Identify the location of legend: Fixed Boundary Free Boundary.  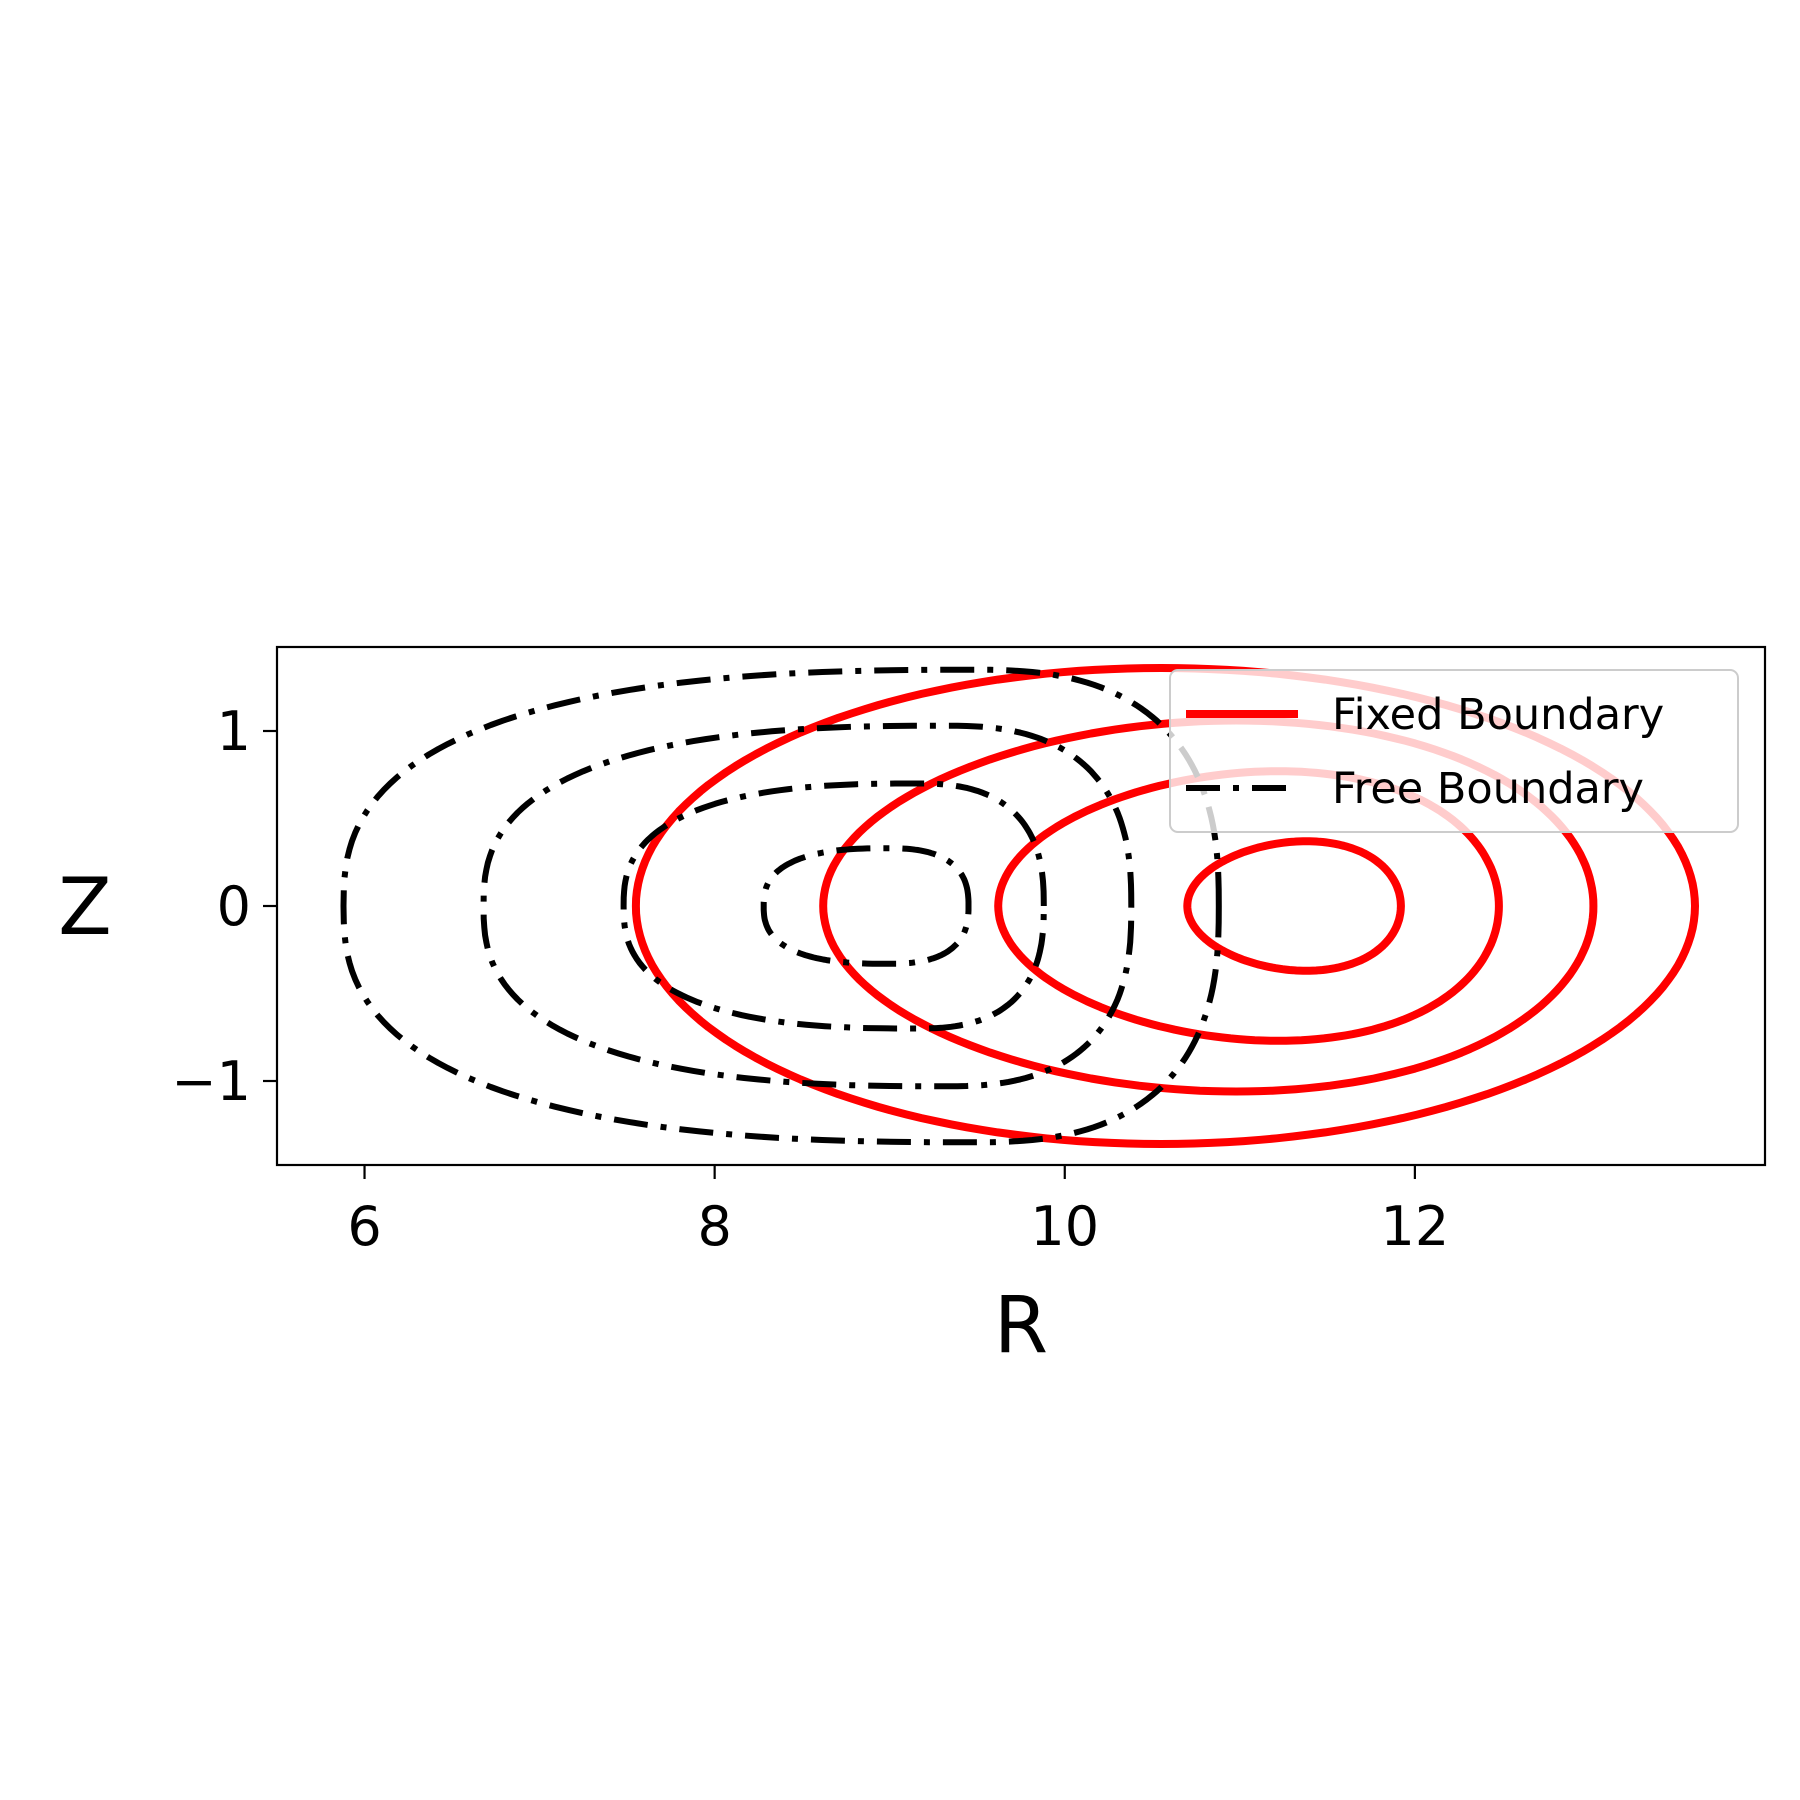
(1454, 751).